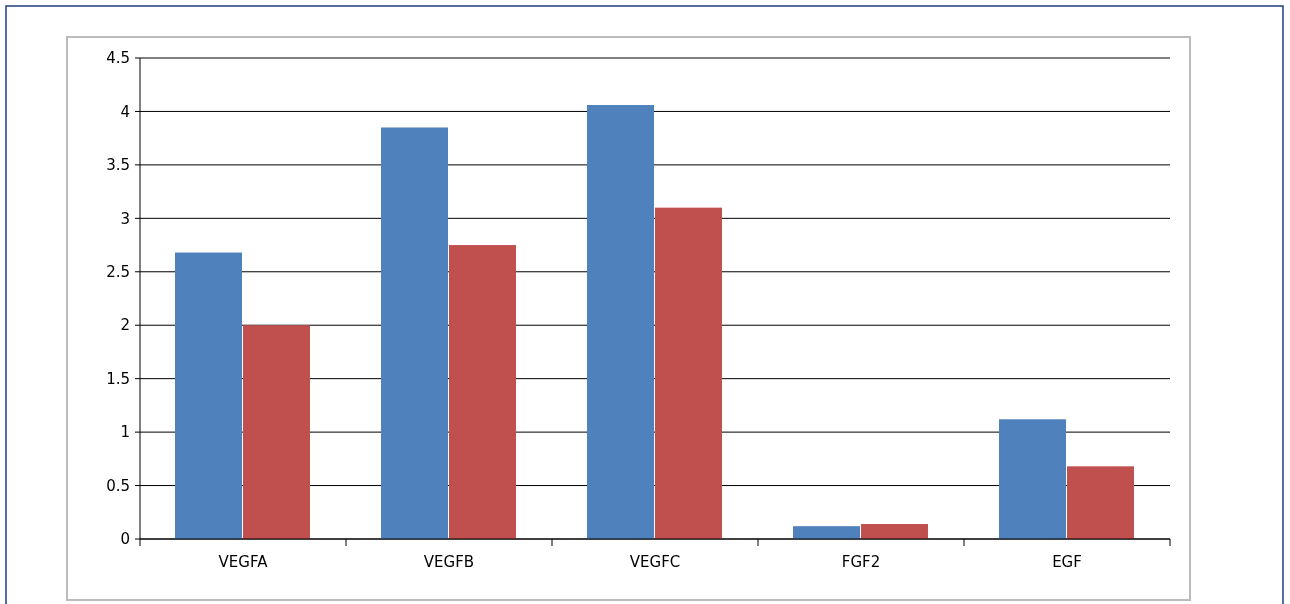 The height and width of the screenshot is (604, 1290). I want to click on y-tick-label: 4, so click(125, 111).